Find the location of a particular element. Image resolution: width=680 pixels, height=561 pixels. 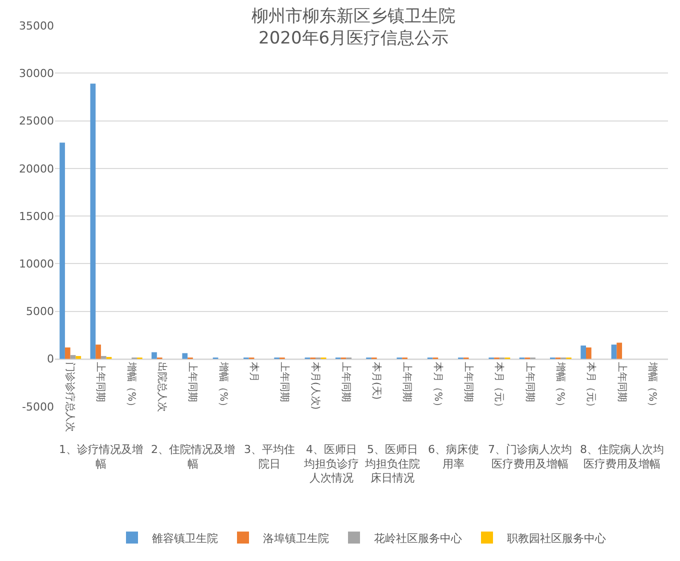

y-tick-label: 35000 is located at coordinates (36, 25).